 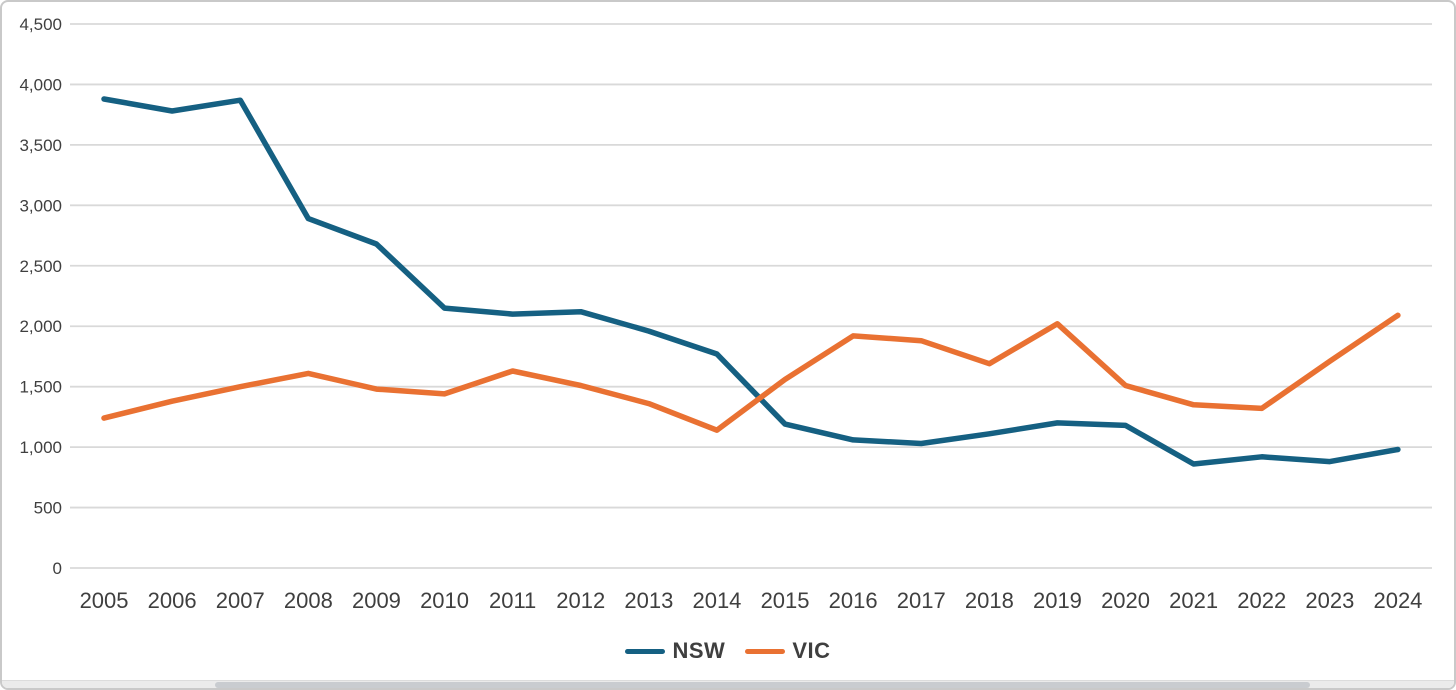 I want to click on x-axis-tick-label: 2013, so click(x=648, y=600).